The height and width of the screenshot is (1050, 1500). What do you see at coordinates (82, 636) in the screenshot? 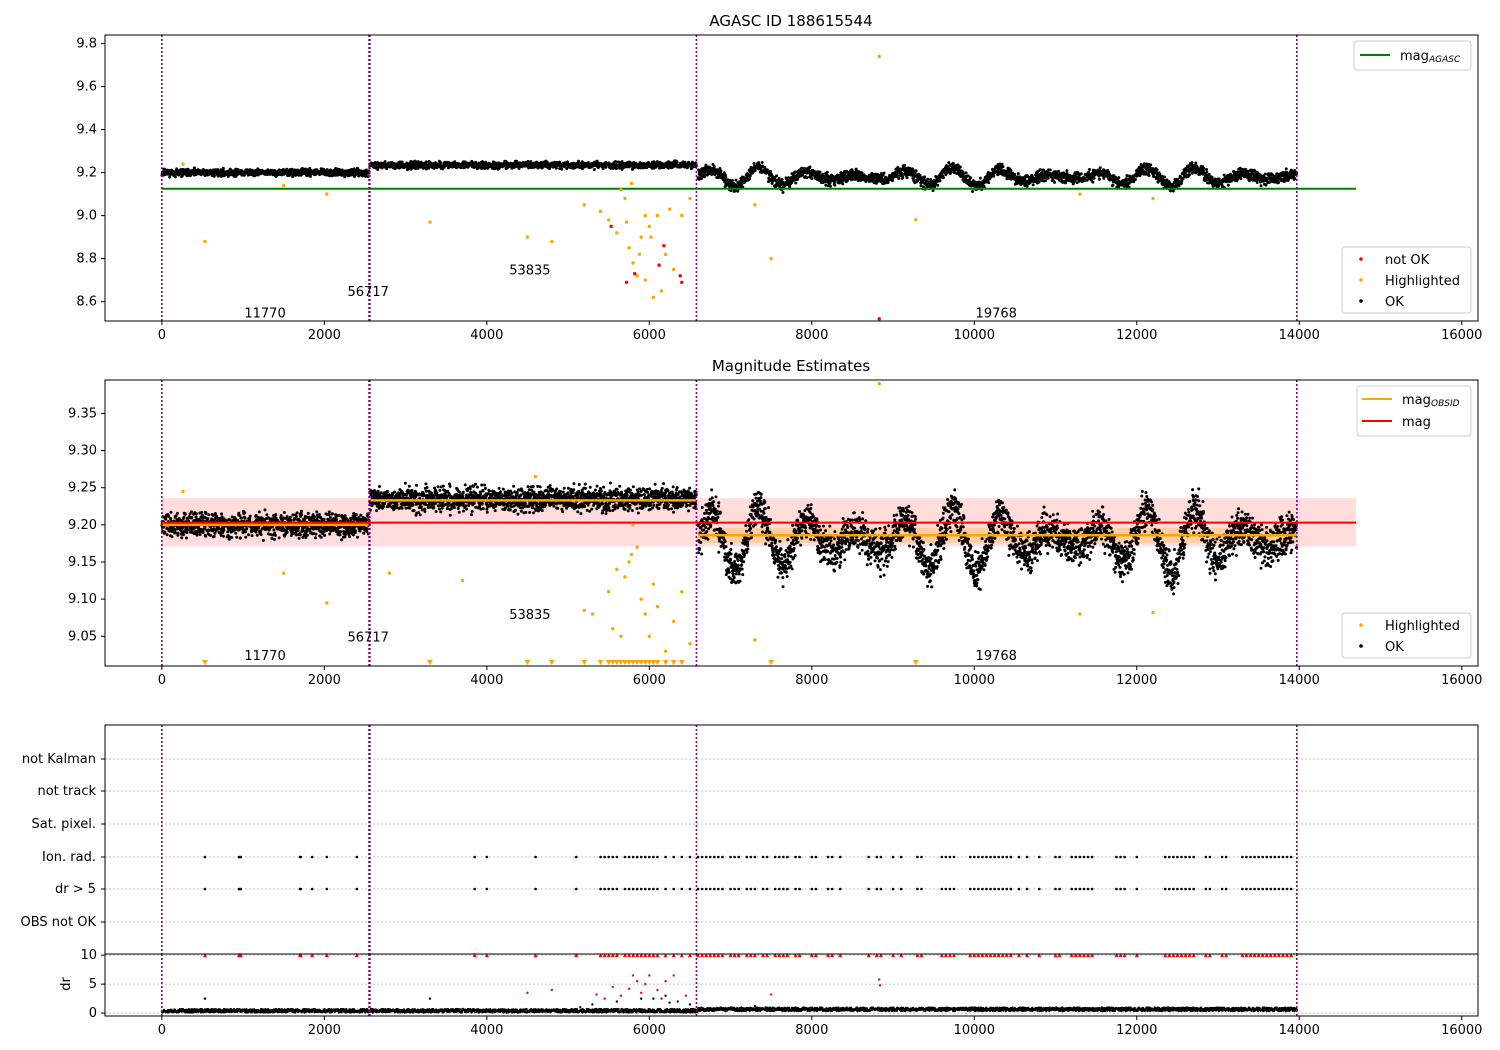
I see `y-tick-label: 9.05` at bounding box center [82, 636].